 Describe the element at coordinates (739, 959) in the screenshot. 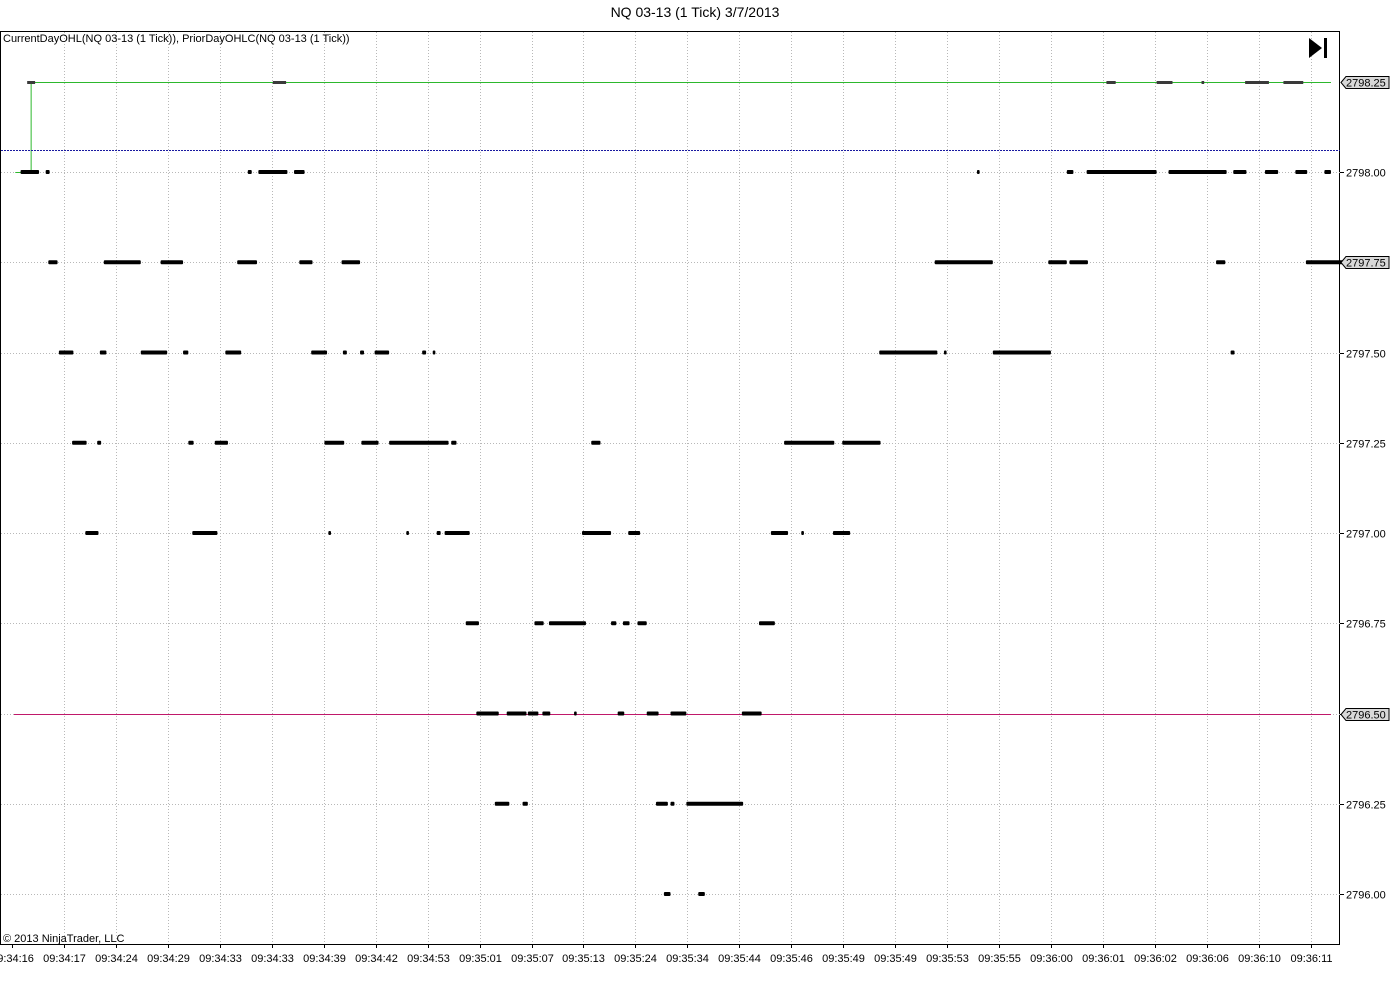

I see `x-tick-label: 09:35:44` at that location.